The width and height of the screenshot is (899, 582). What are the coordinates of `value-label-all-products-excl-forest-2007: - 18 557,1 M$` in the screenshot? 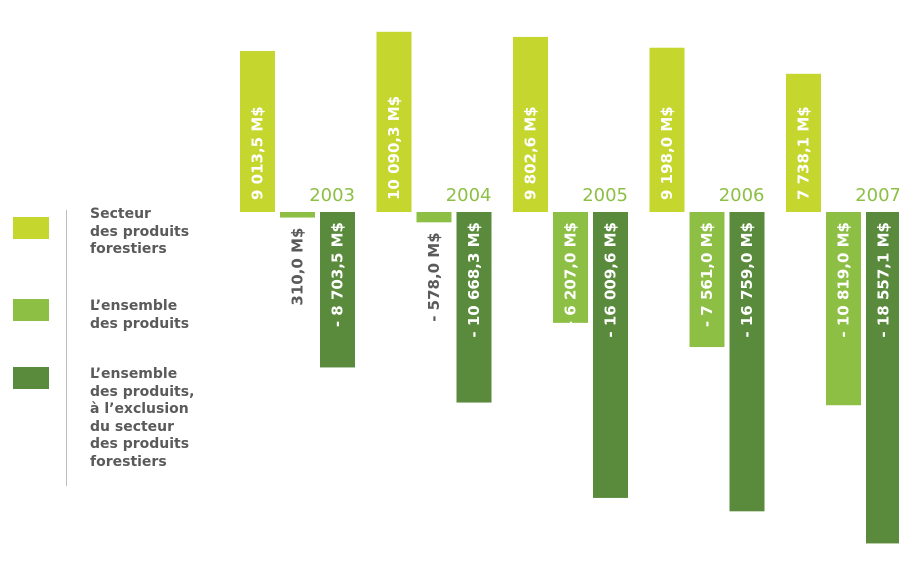 It's located at (884, 280).